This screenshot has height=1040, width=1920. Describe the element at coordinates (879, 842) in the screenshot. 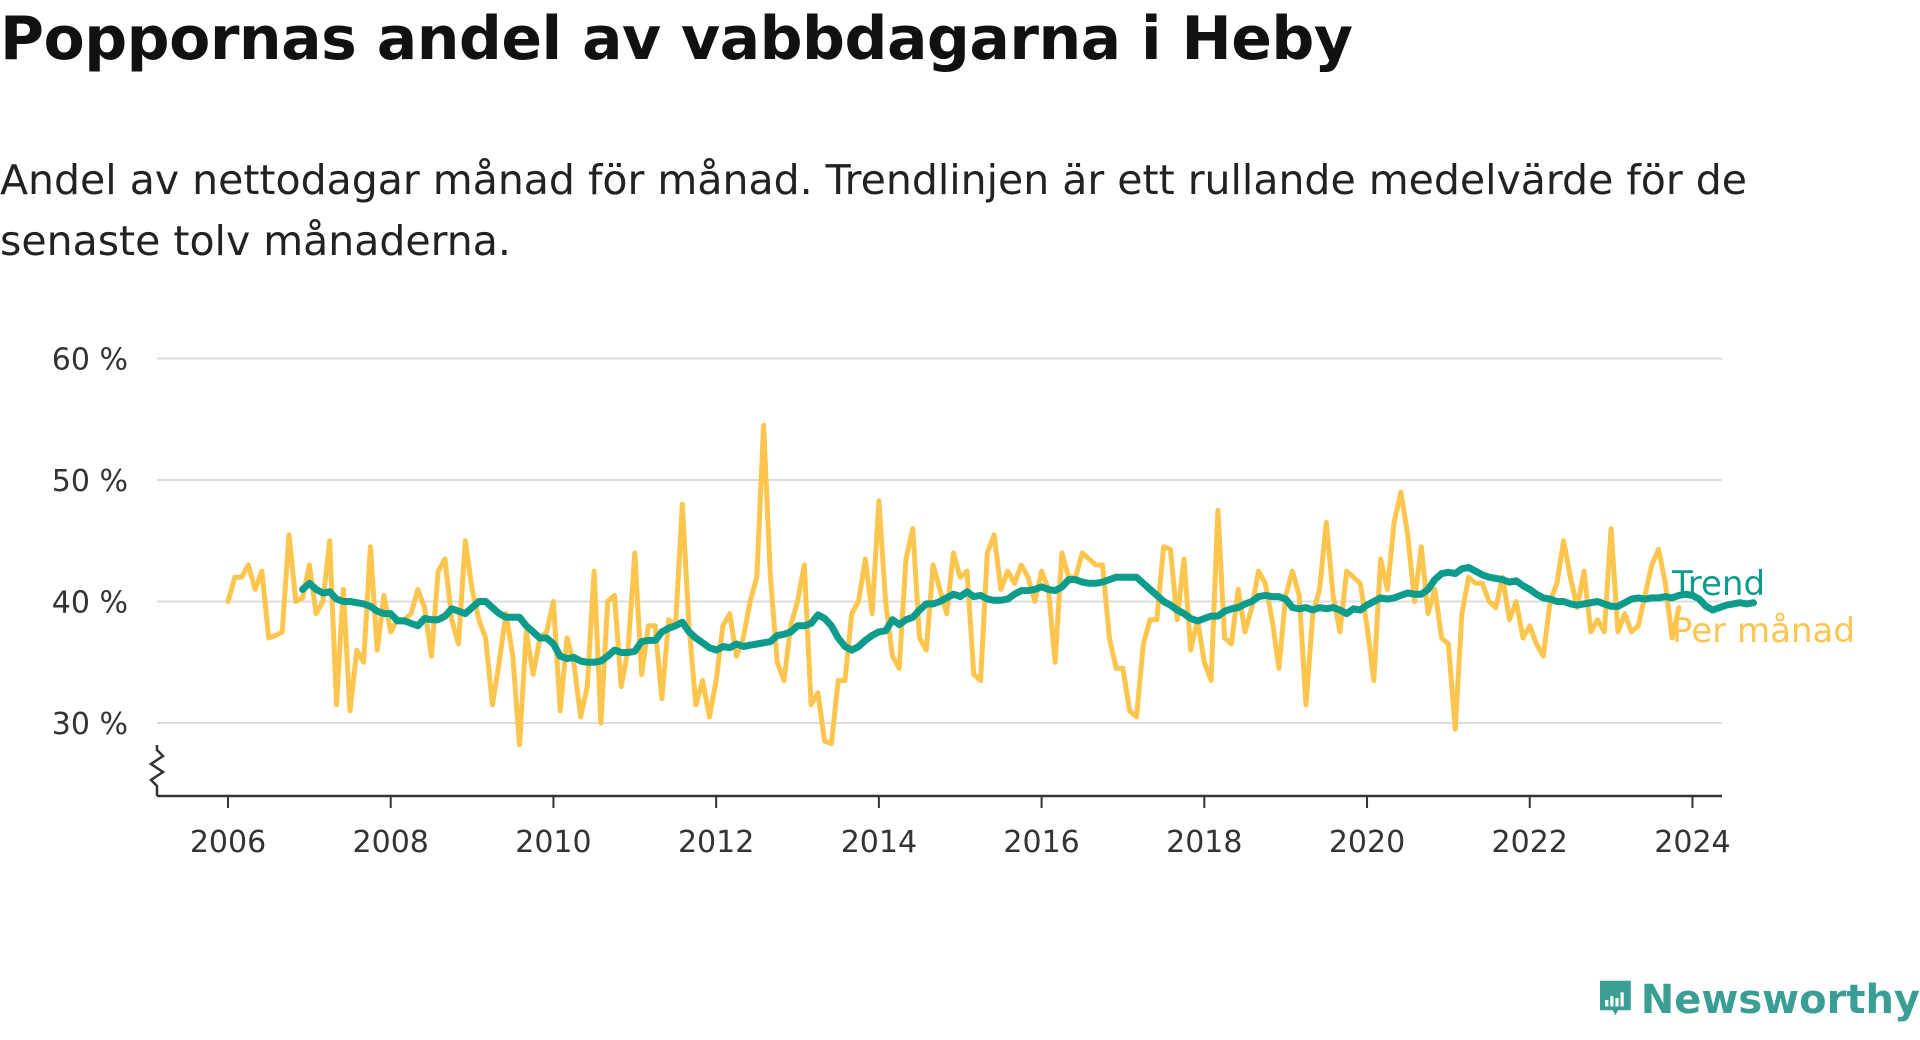

I see `x-tick-label: 2014` at that location.